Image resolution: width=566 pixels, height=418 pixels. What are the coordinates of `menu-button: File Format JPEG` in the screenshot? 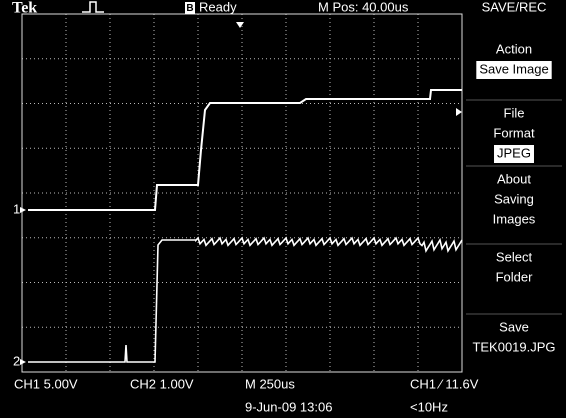 It's located at (514, 134).